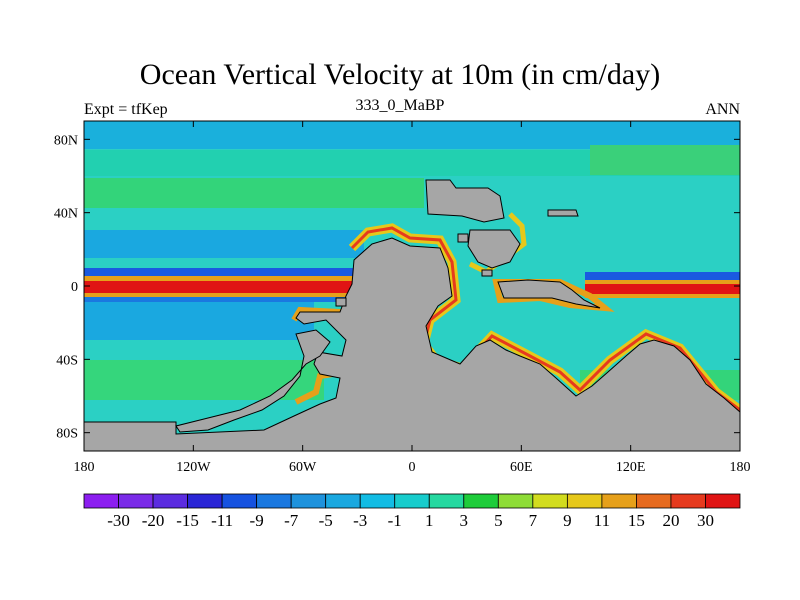 The width and height of the screenshot is (800, 600). What do you see at coordinates (602, 520) in the screenshot?
I see `colorbar-label: 11` at bounding box center [602, 520].